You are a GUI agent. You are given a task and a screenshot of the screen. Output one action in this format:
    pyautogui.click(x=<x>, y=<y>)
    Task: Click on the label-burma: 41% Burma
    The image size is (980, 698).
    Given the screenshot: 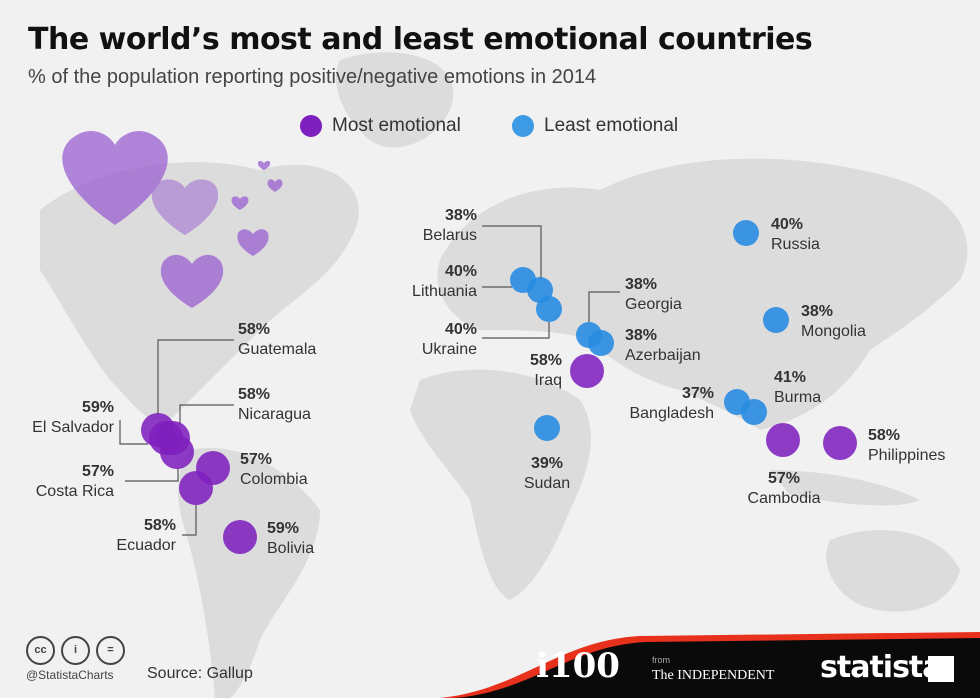 What is the action you would take?
    pyautogui.click(x=798, y=387)
    